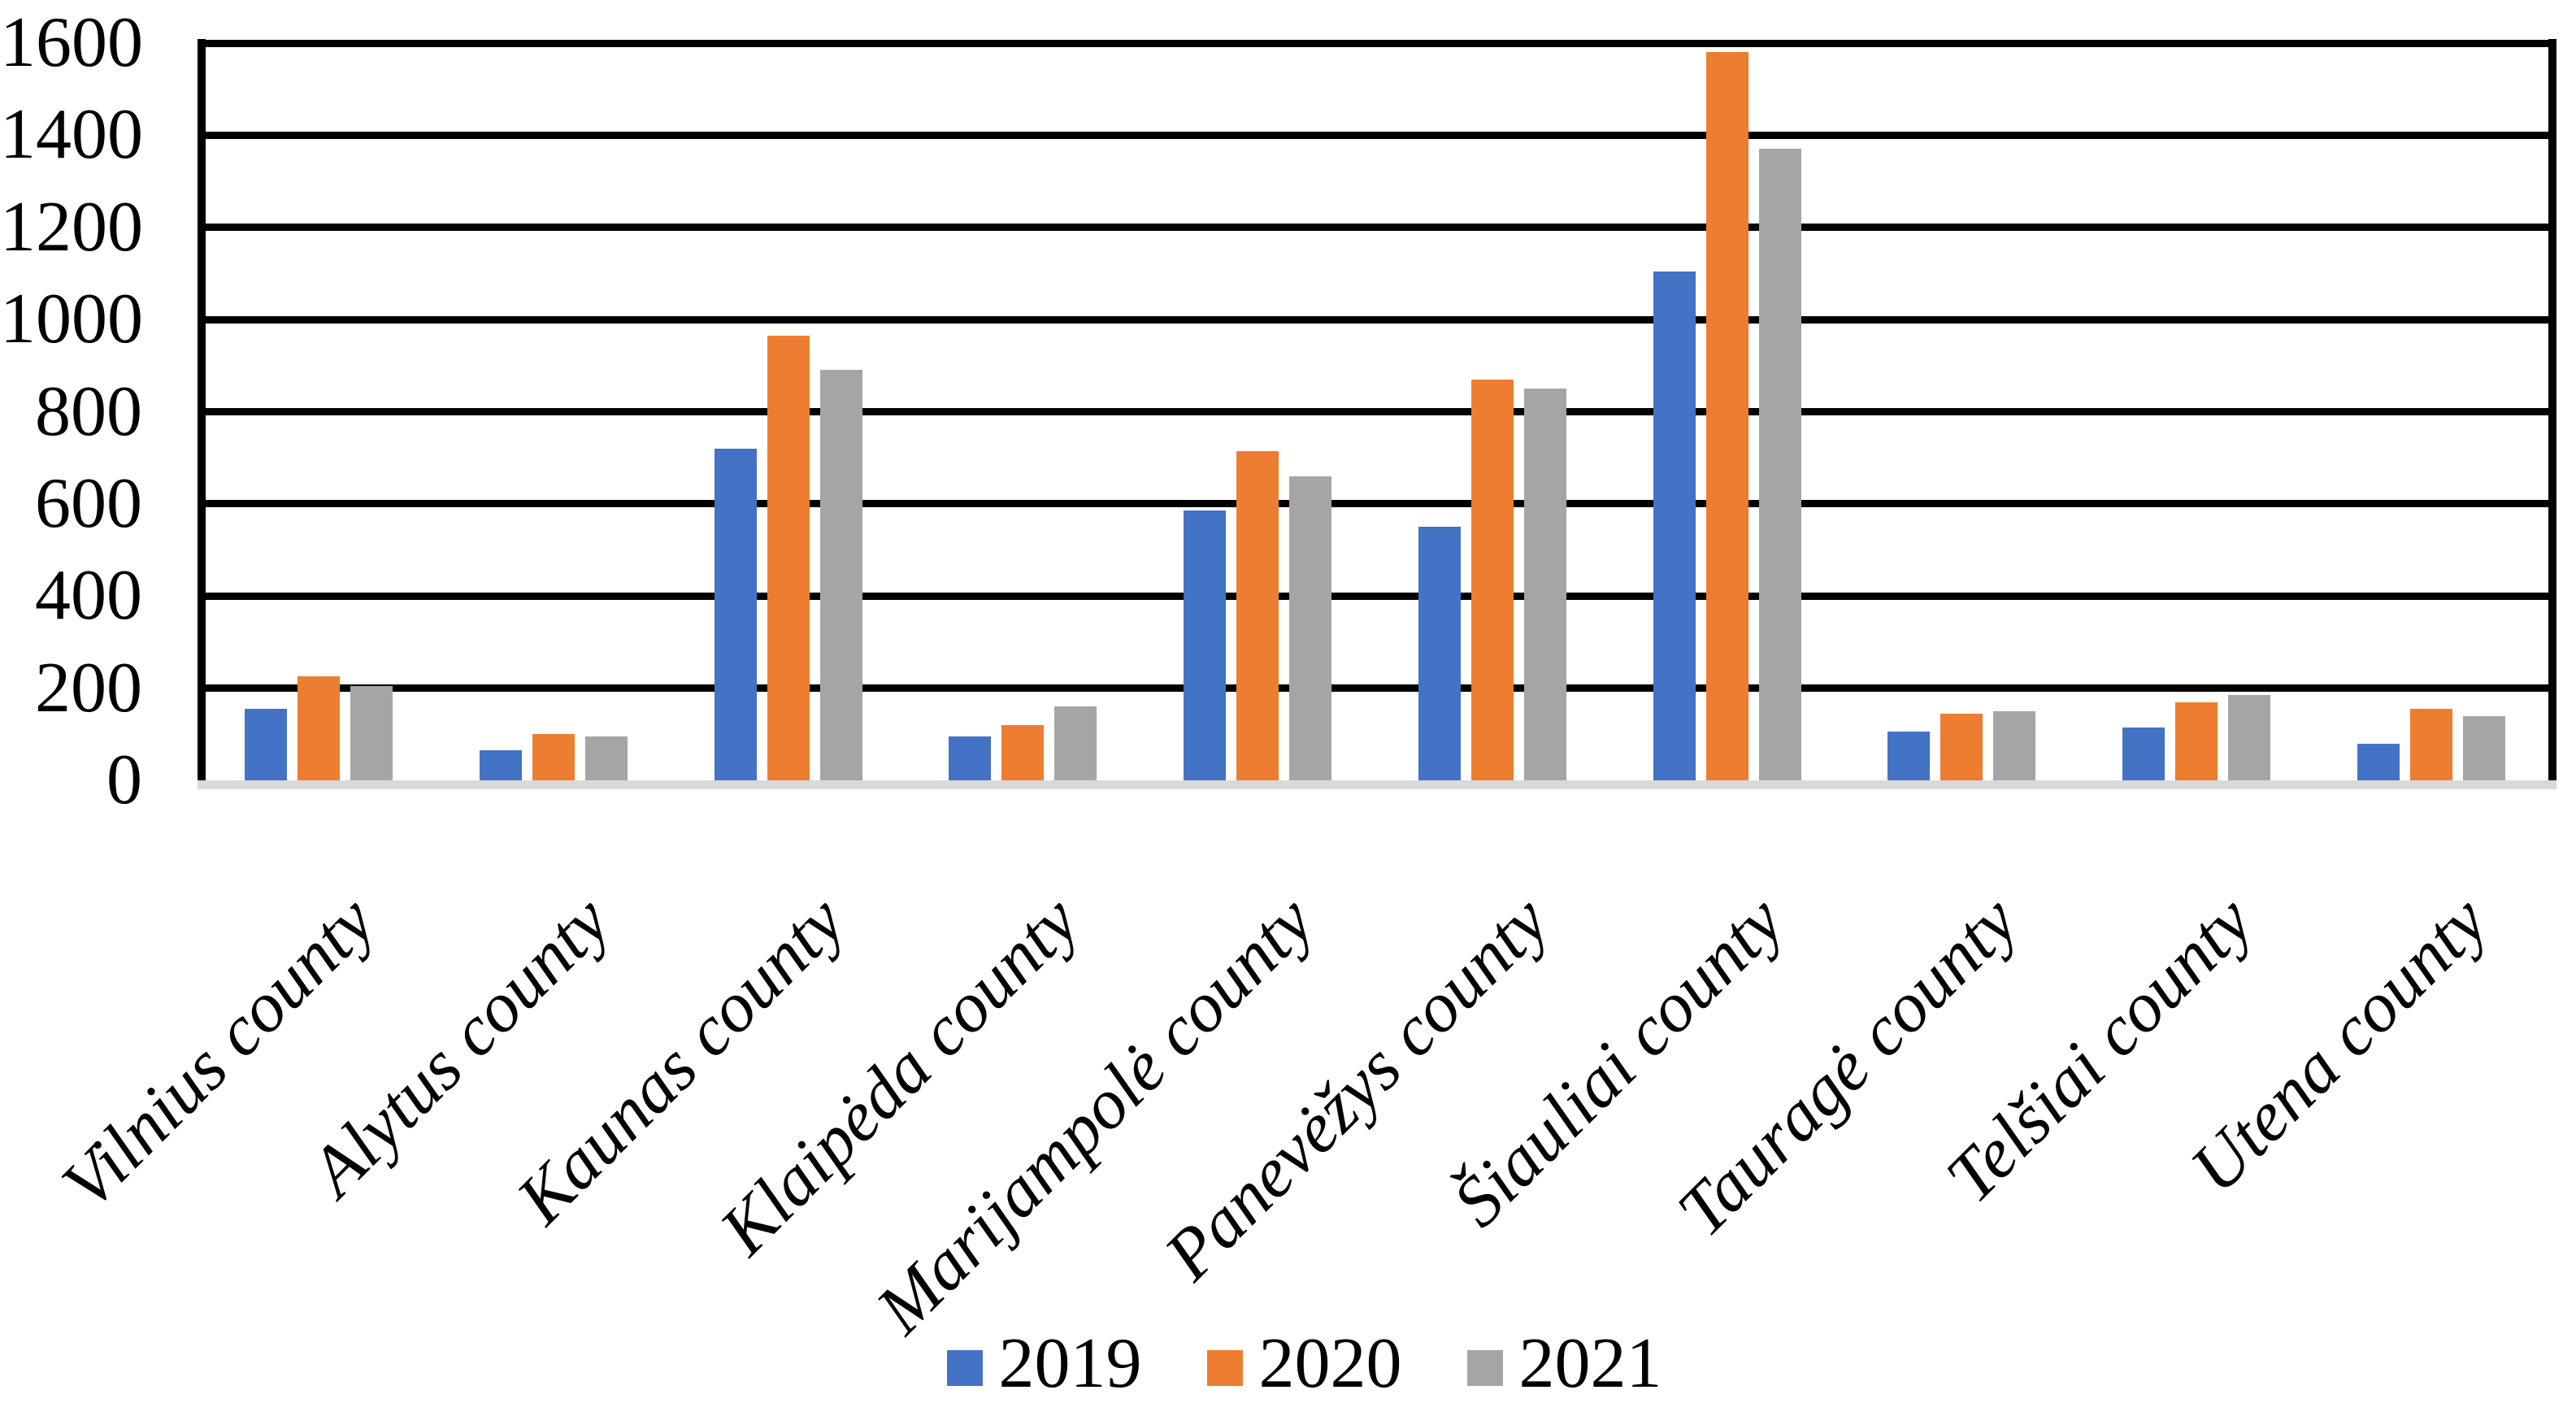 The height and width of the screenshot is (1403, 2576). What do you see at coordinates (88, 503) in the screenshot?
I see `y-tick-label: 600` at bounding box center [88, 503].